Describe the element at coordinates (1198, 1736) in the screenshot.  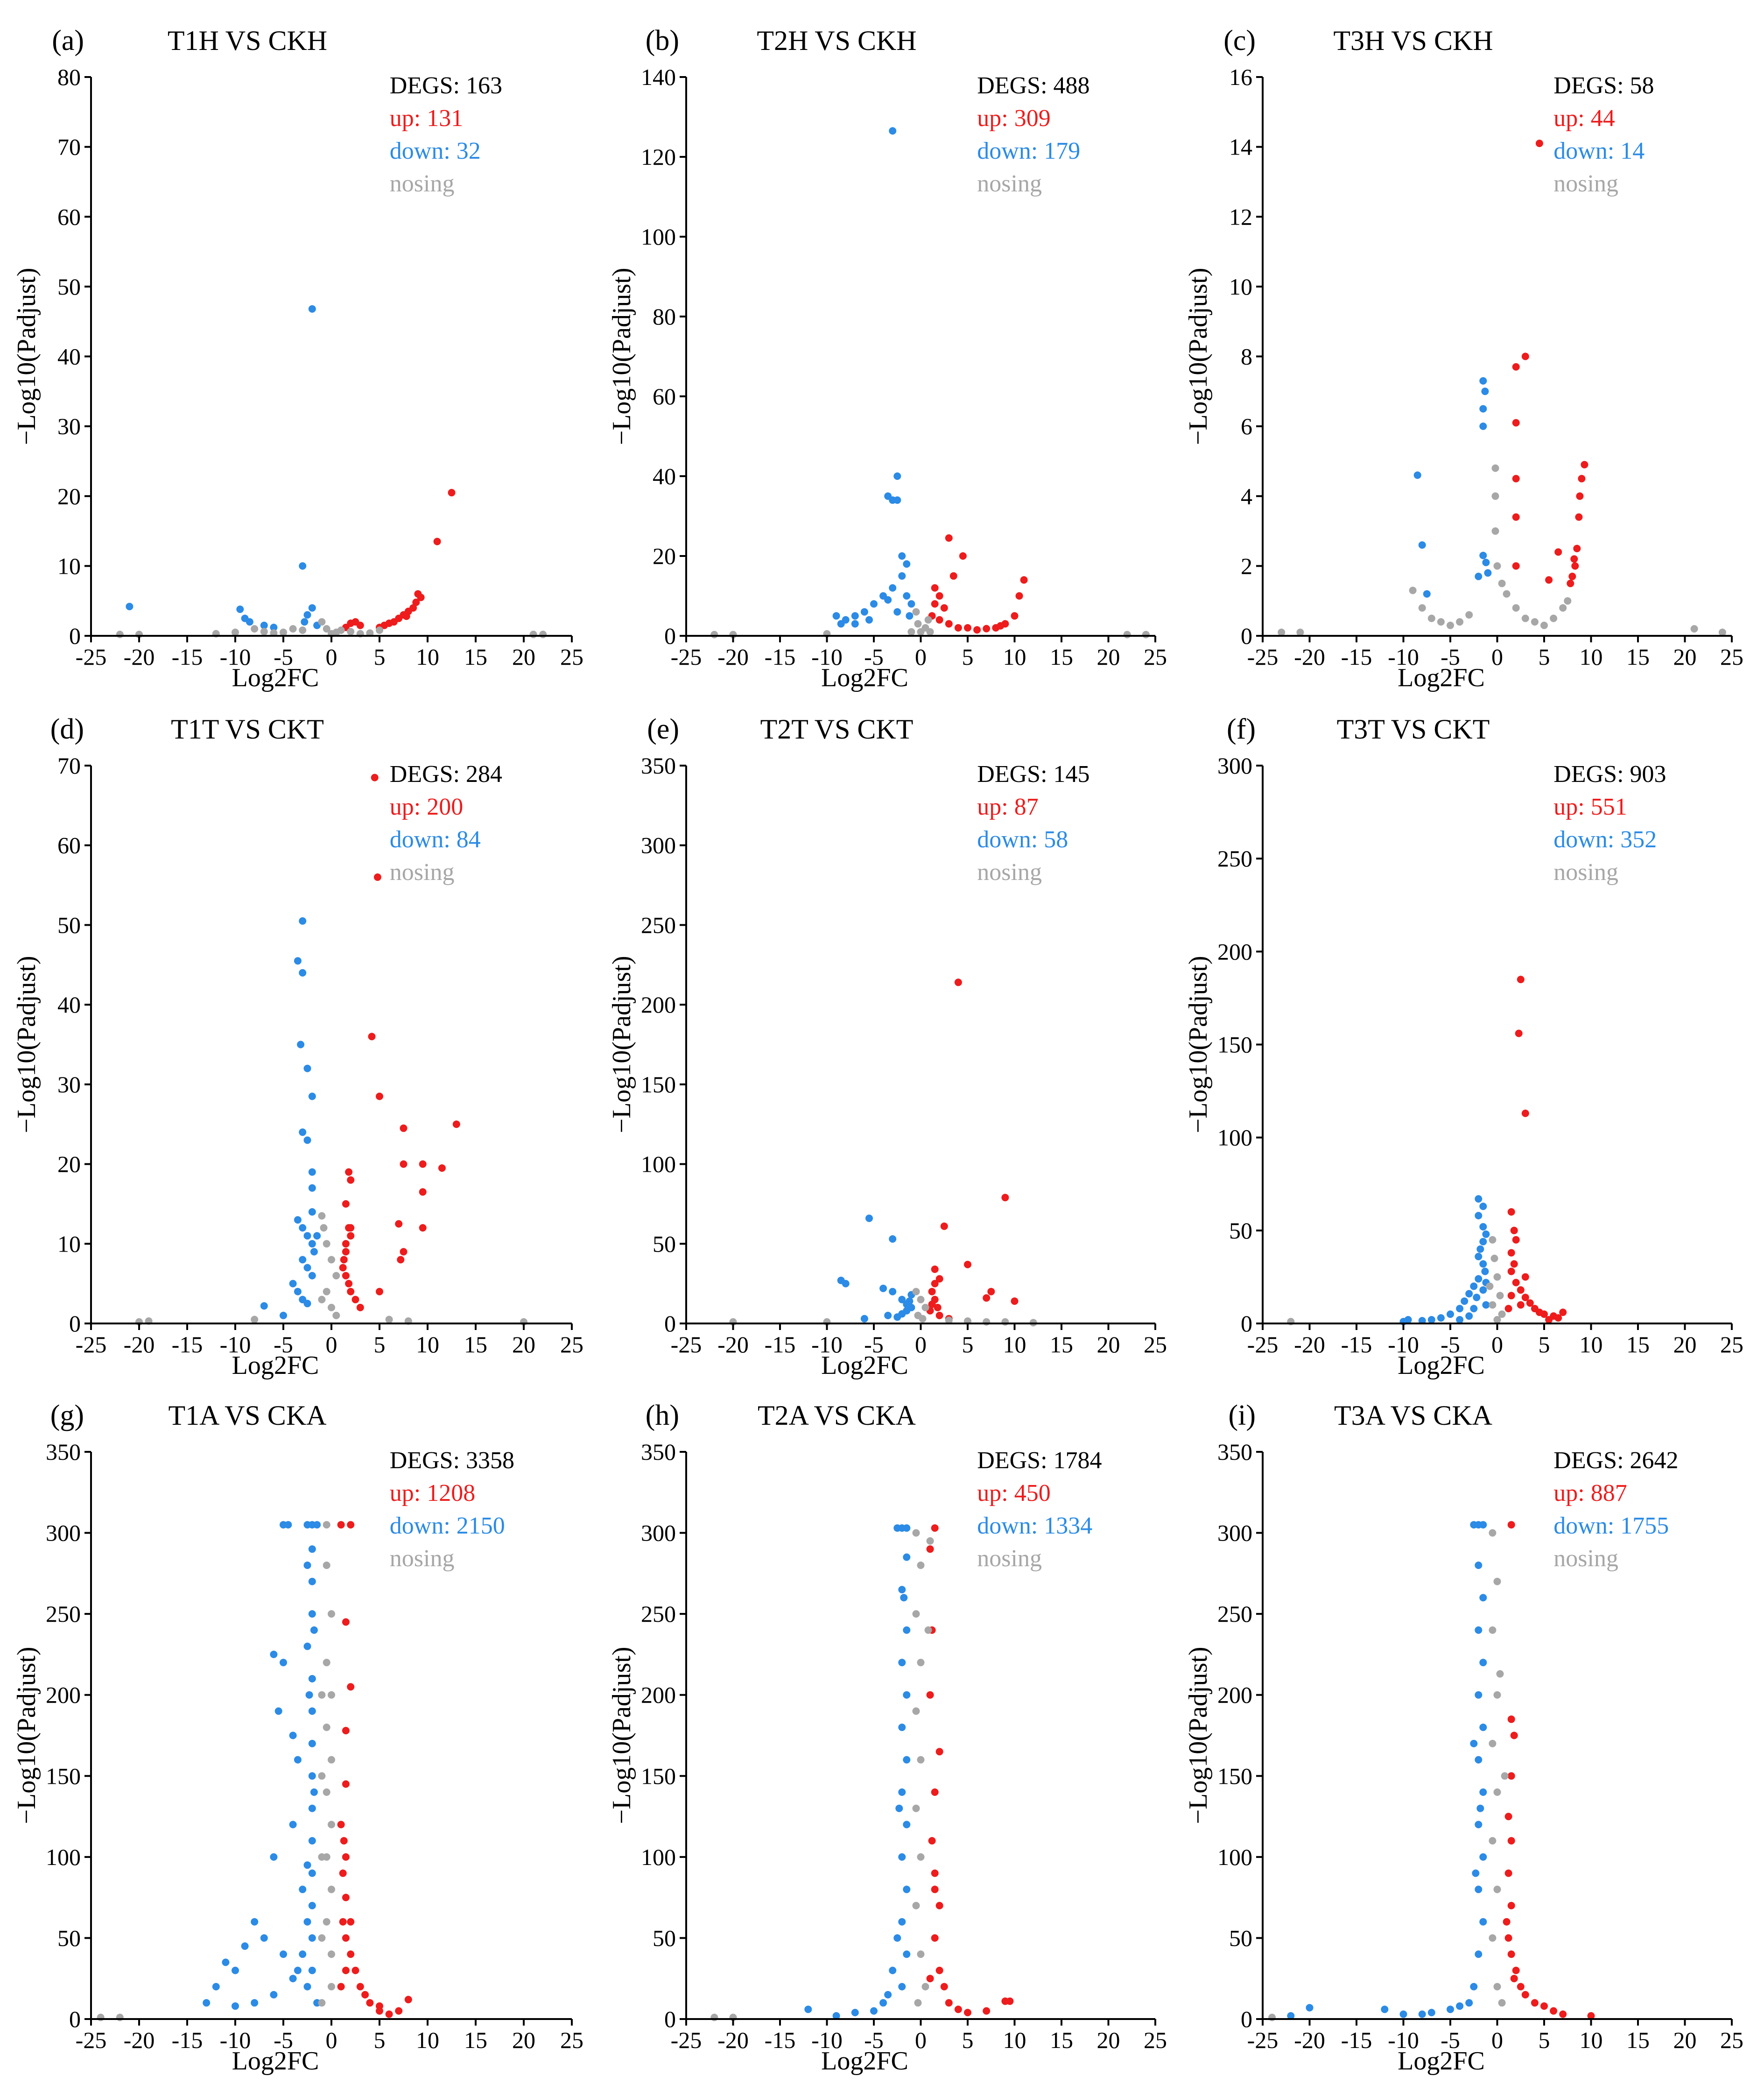
I see `y-axis-label: −Log10(Padjust)` at that location.